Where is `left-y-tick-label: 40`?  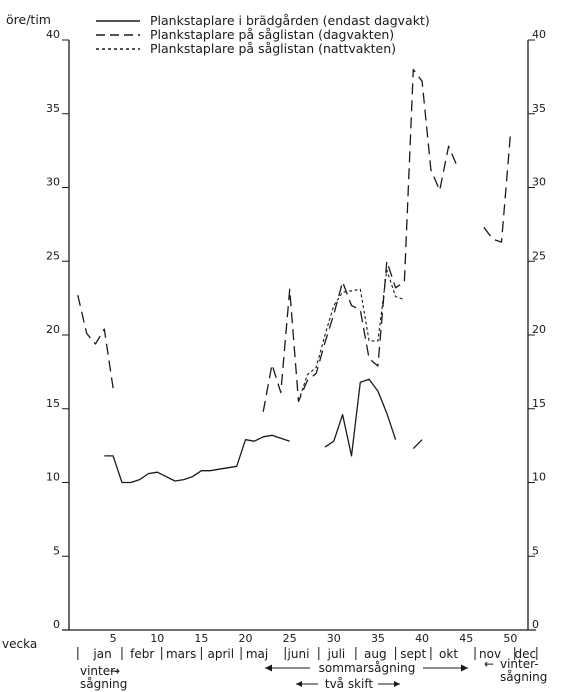 left-y-tick-label: 40 is located at coordinates (53, 34).